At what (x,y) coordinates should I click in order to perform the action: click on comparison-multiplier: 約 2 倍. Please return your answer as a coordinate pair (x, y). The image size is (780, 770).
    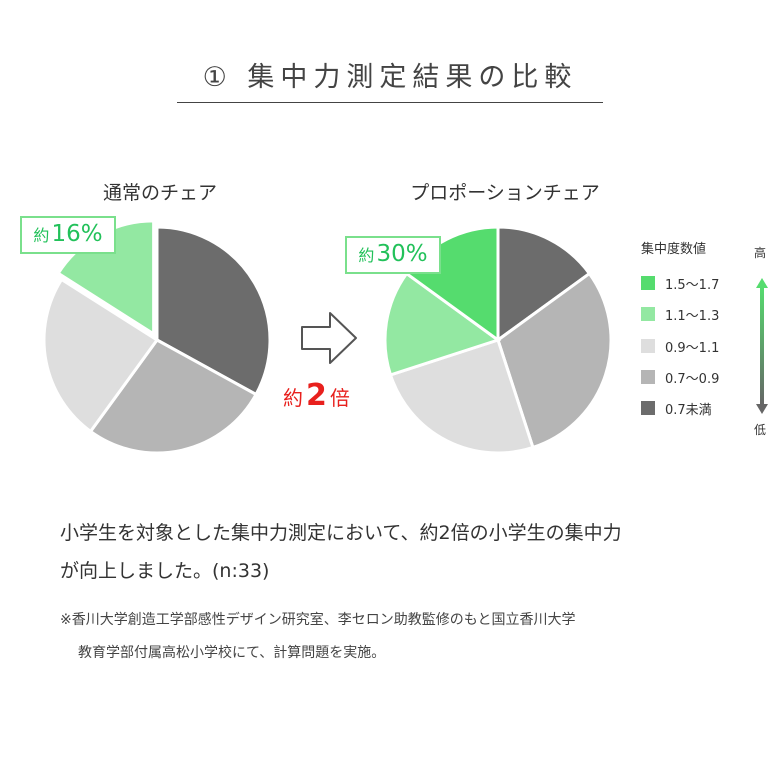
    Looking at the image, I should click on (316, 395).